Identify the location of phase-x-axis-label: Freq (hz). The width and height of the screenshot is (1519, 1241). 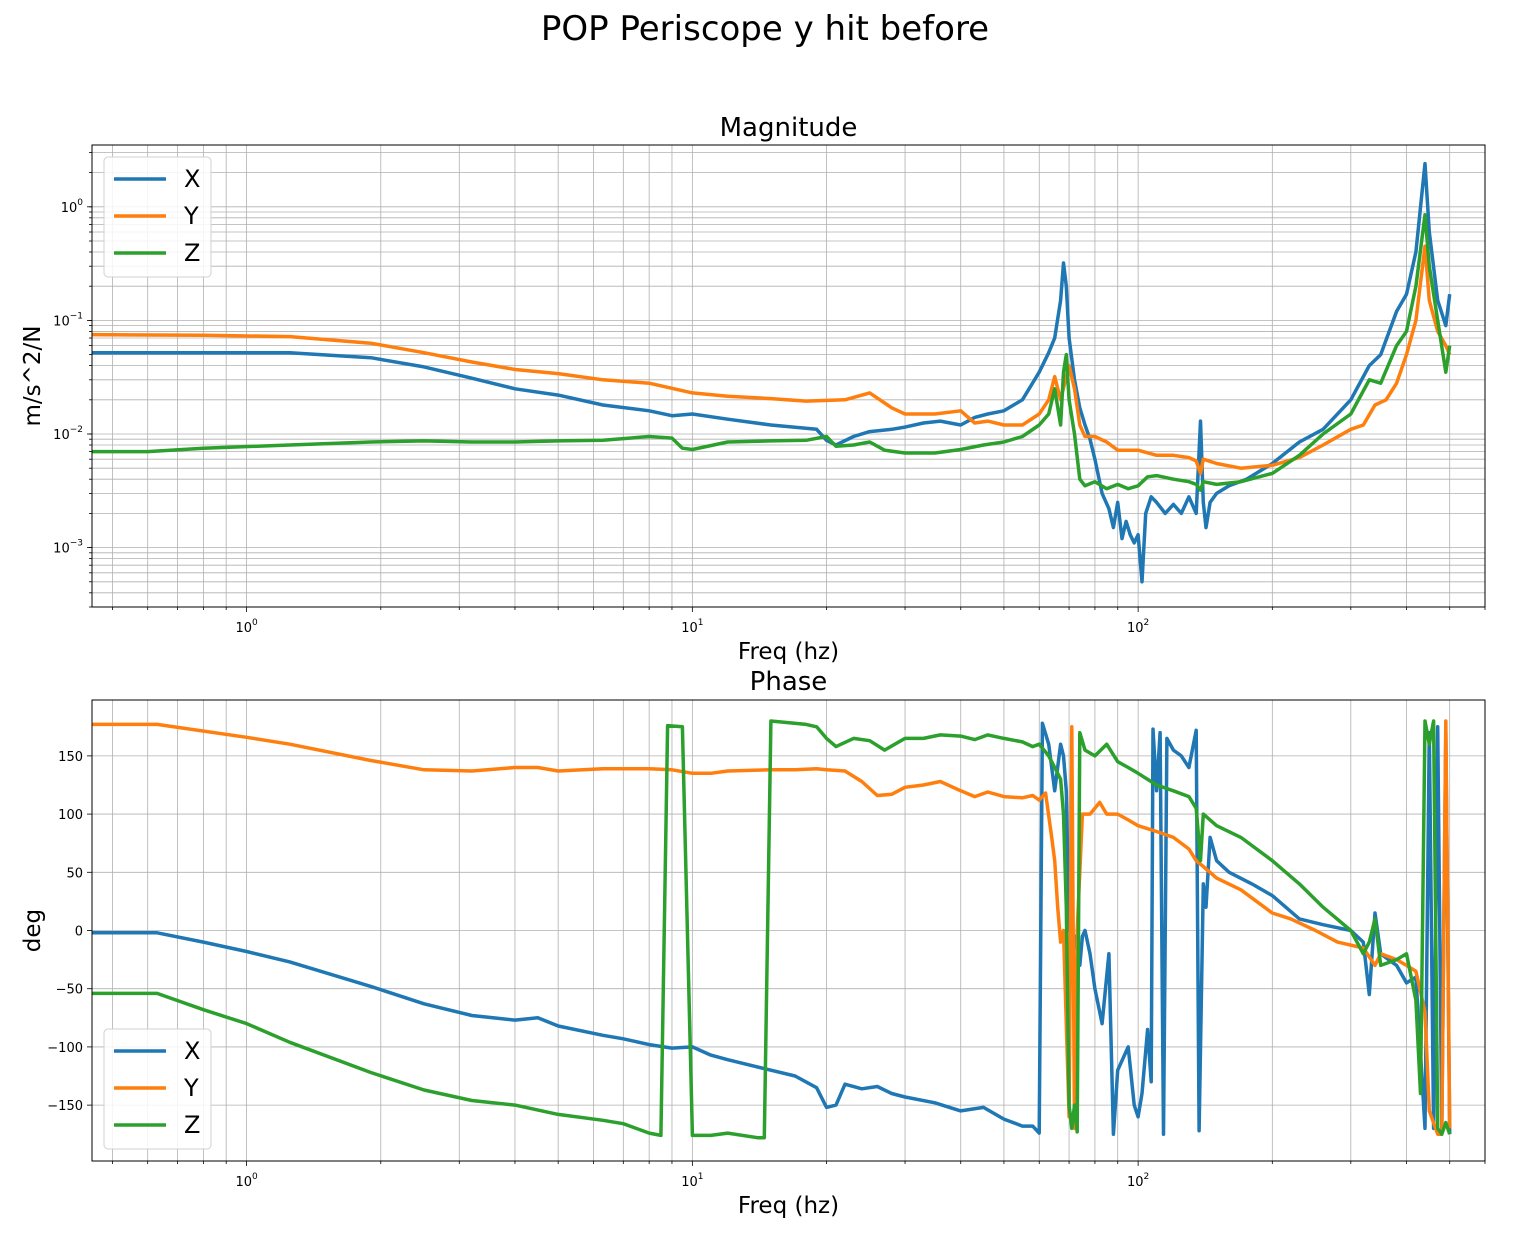
(788, 1206).